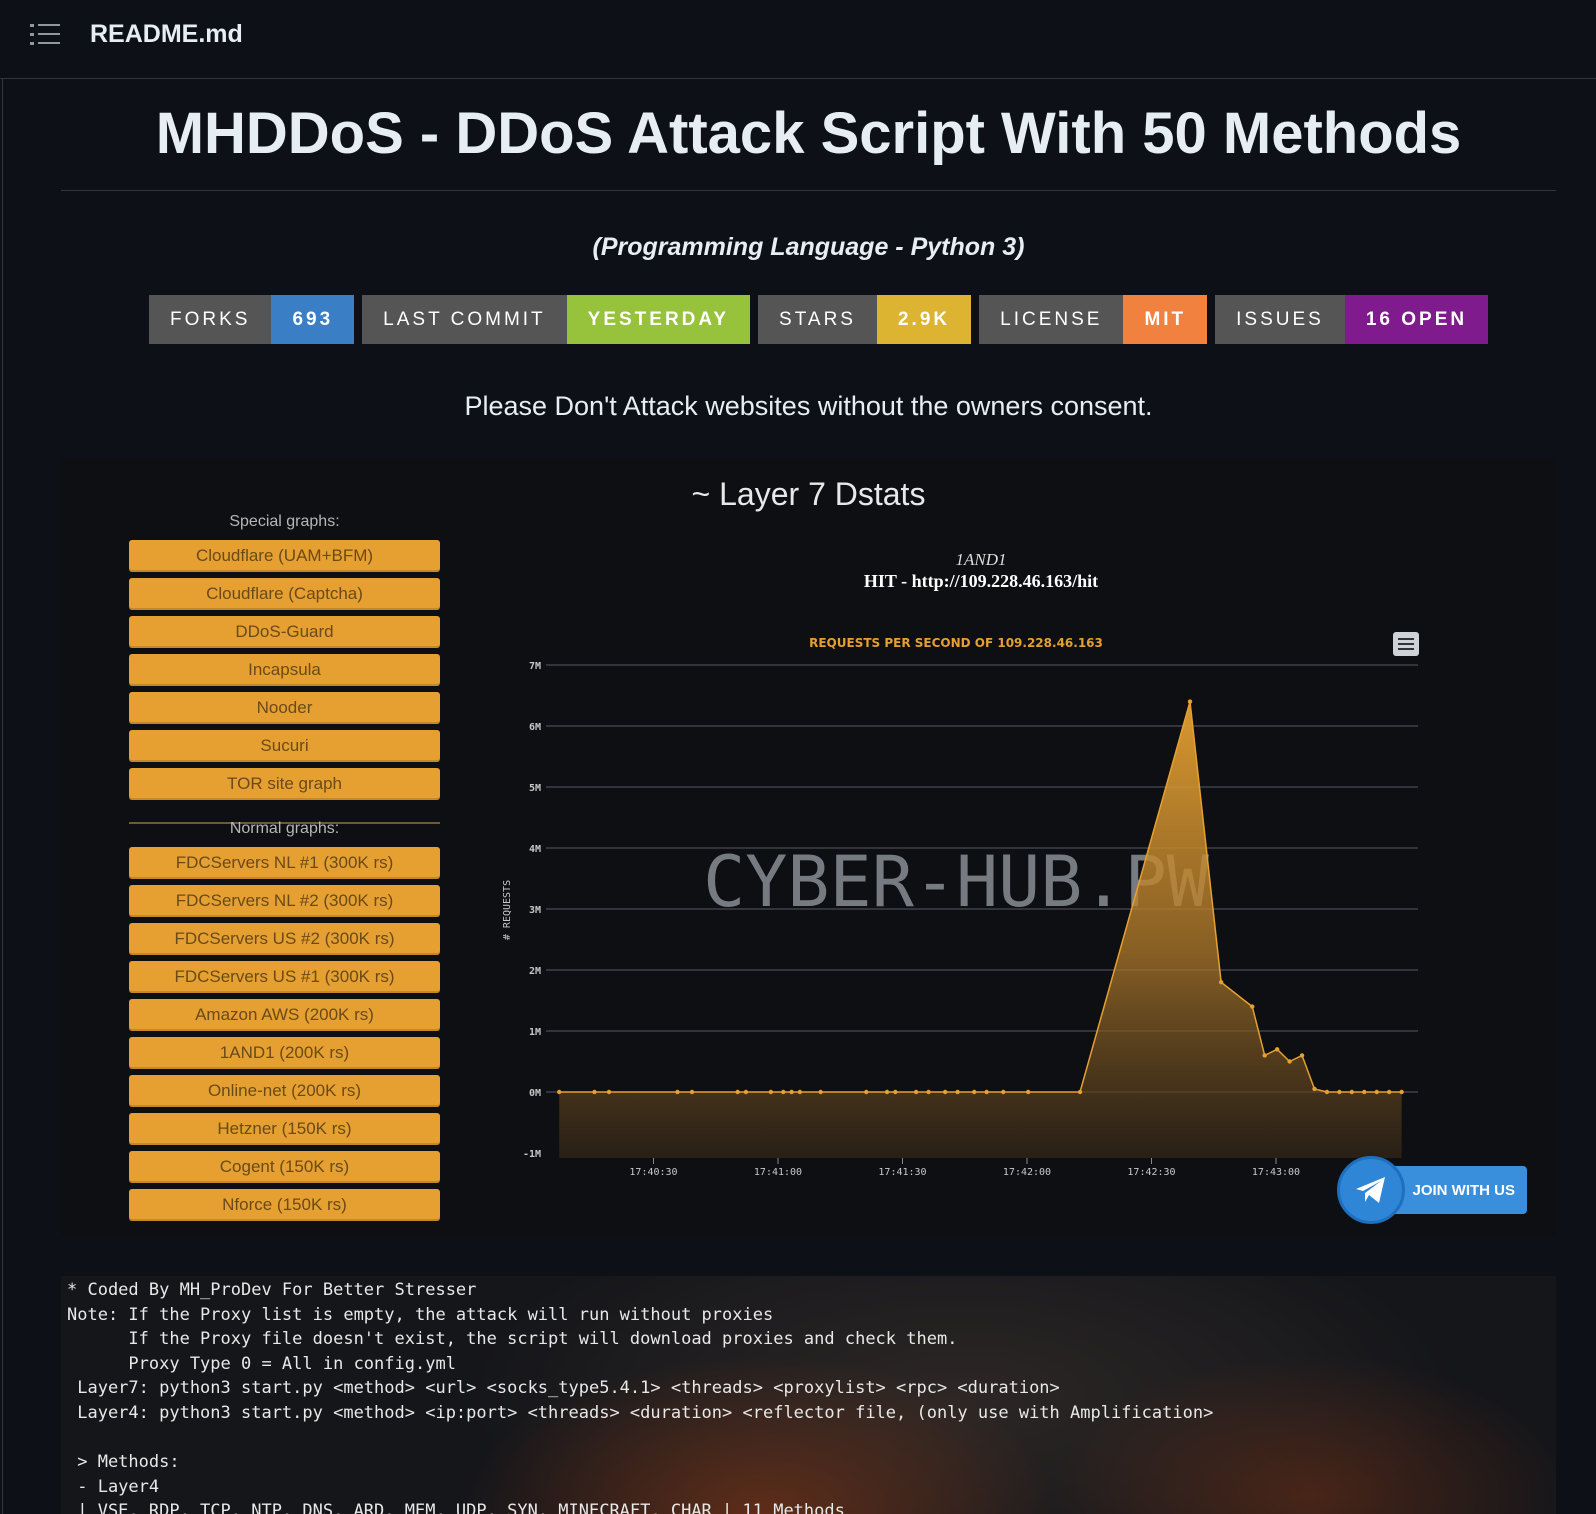 The width and height of the screenshot is (1596, 1514). Describe the element at coordinates (284, 823) in the screenshot. I see `graph-list-divider` at that location.